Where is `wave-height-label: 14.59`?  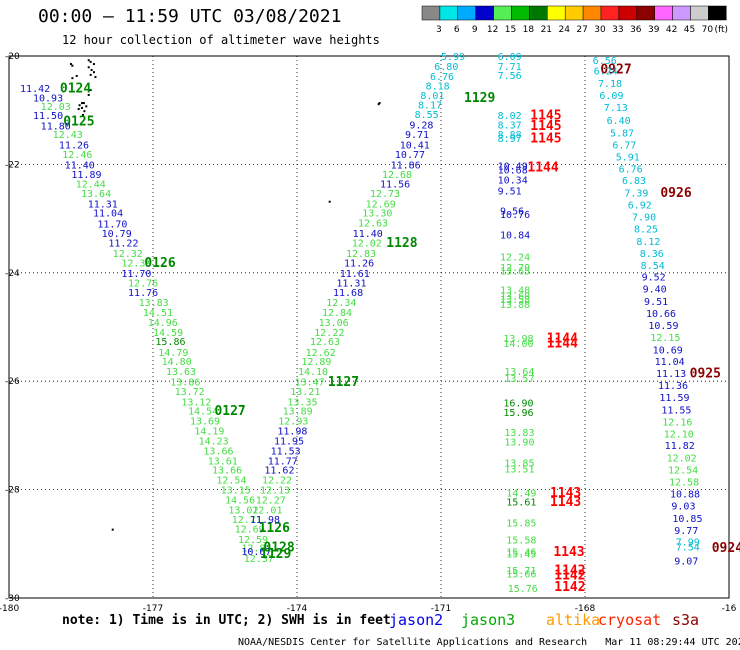 wave-height-label: 14.59 is located at coordinates (168, 333).